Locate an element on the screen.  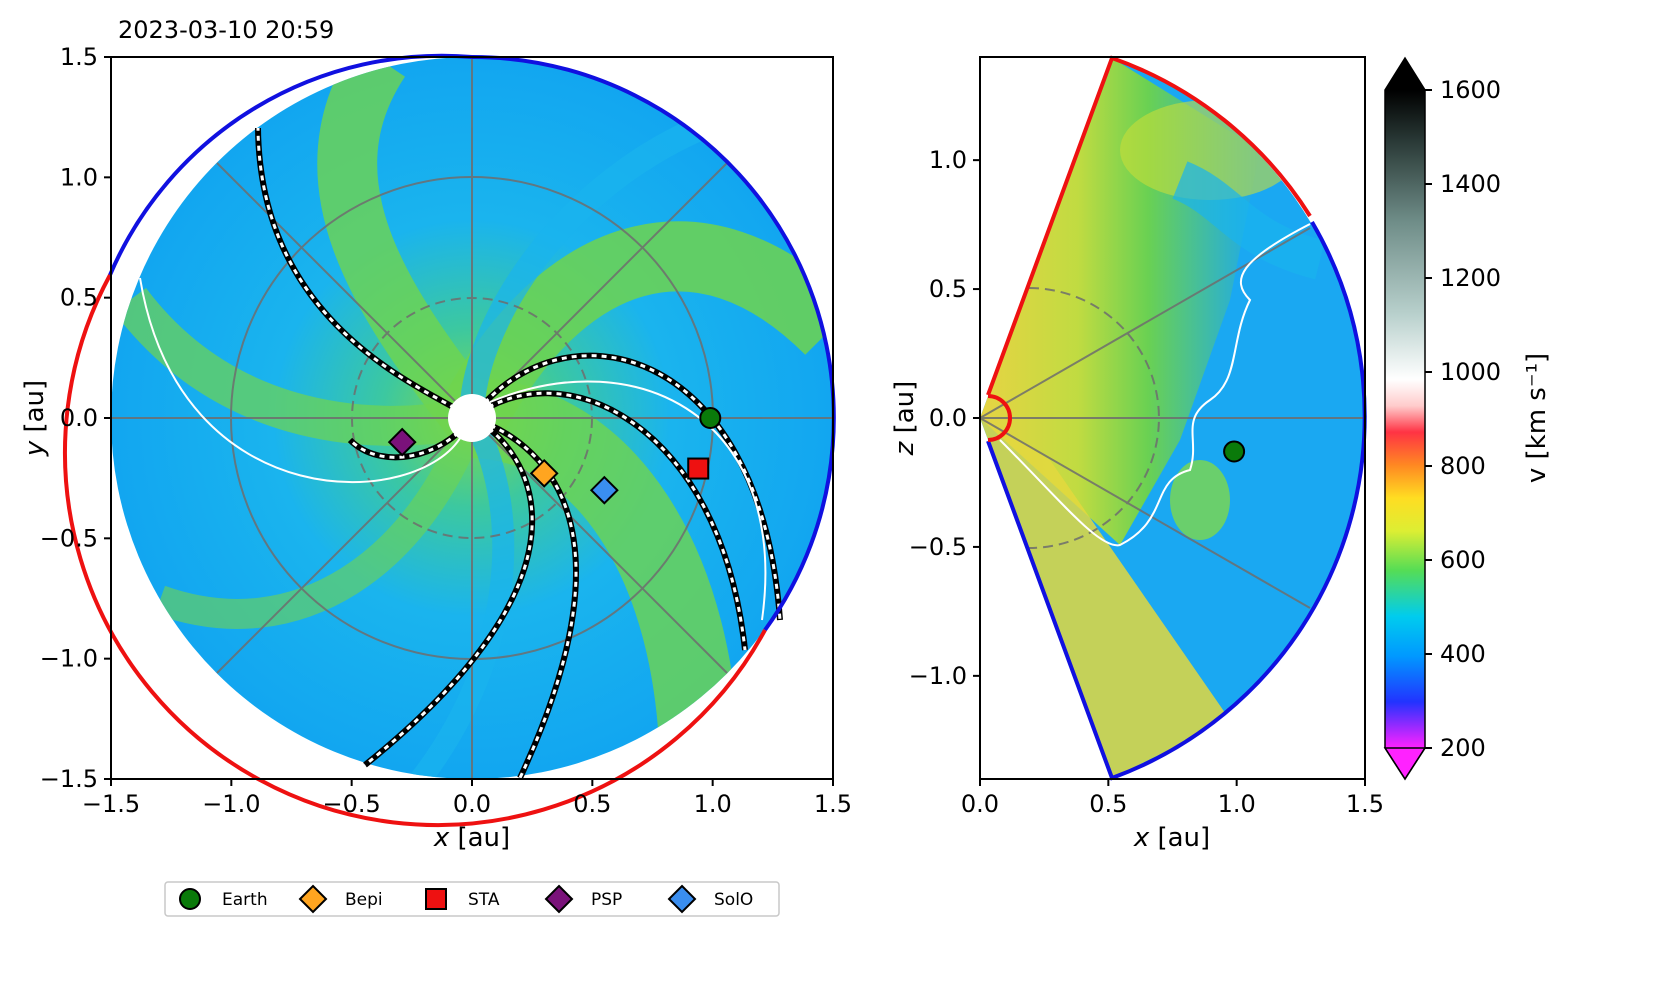
right-y-tick-label: −1.0 is located at coordinates (938, 676).